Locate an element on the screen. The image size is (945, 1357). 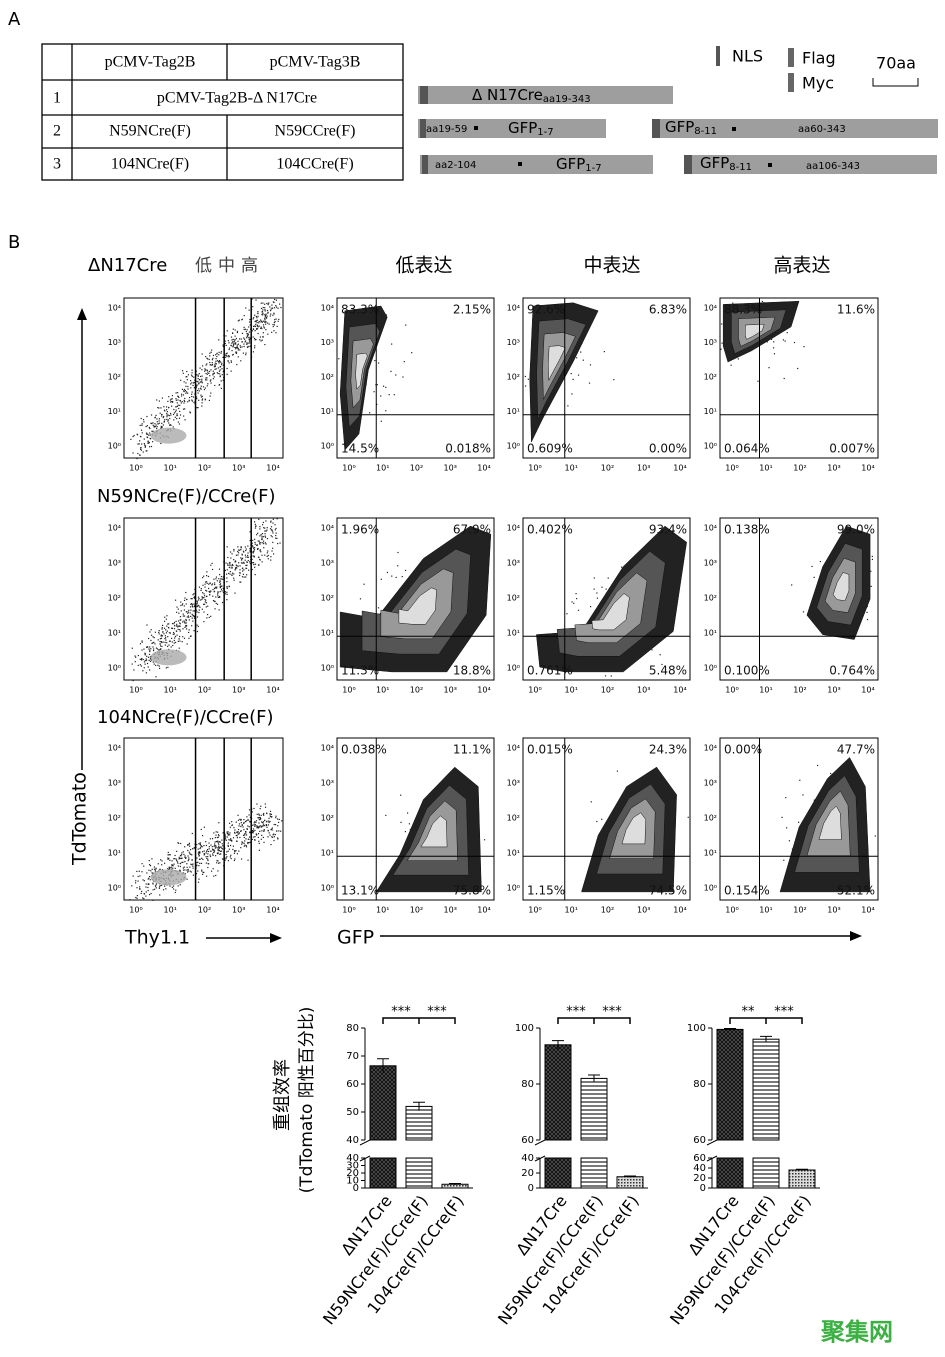
quadrant-label: 0.015% is located at coordinates (550, 750).